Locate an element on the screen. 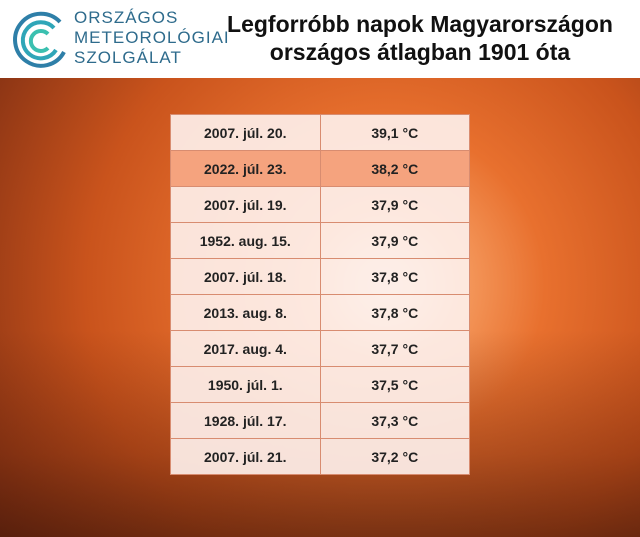  table-row: 1928. júl. 17. 37,3 °C is located at coordinates (320, 420).